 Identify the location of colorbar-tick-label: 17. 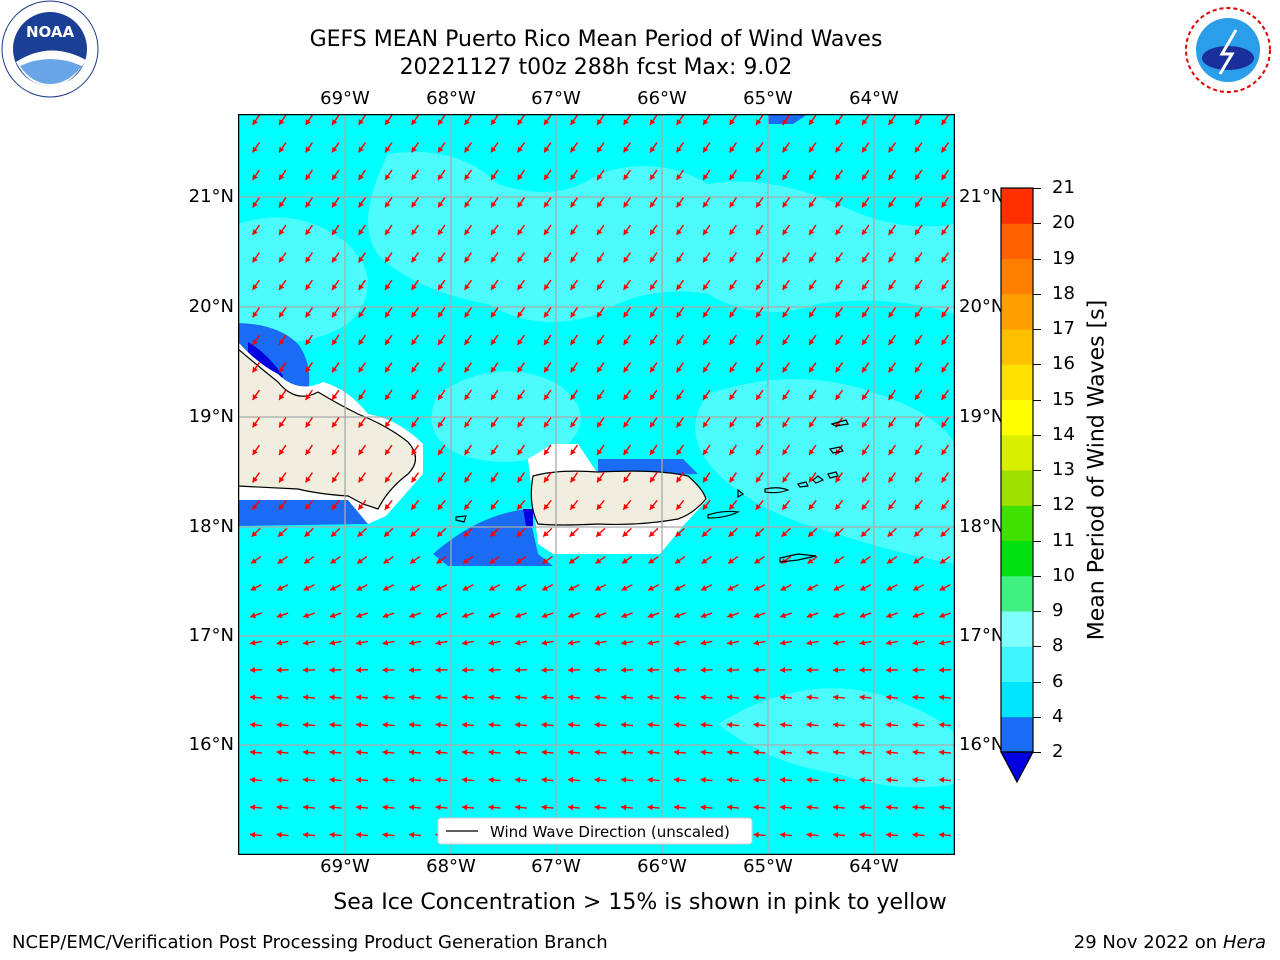
(1063, 328).